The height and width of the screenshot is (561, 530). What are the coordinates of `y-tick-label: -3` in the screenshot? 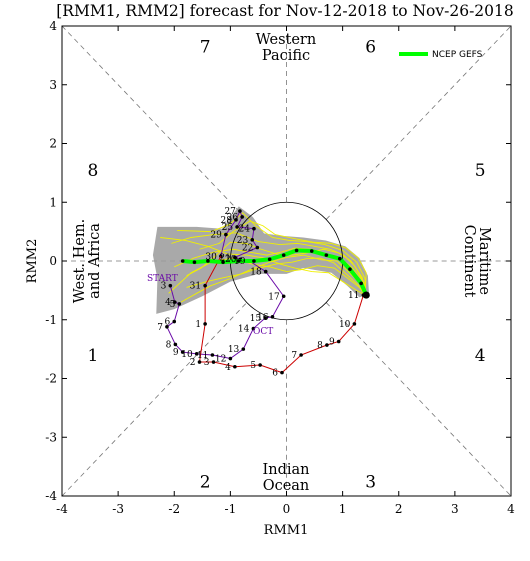 It's located at (51, 437).